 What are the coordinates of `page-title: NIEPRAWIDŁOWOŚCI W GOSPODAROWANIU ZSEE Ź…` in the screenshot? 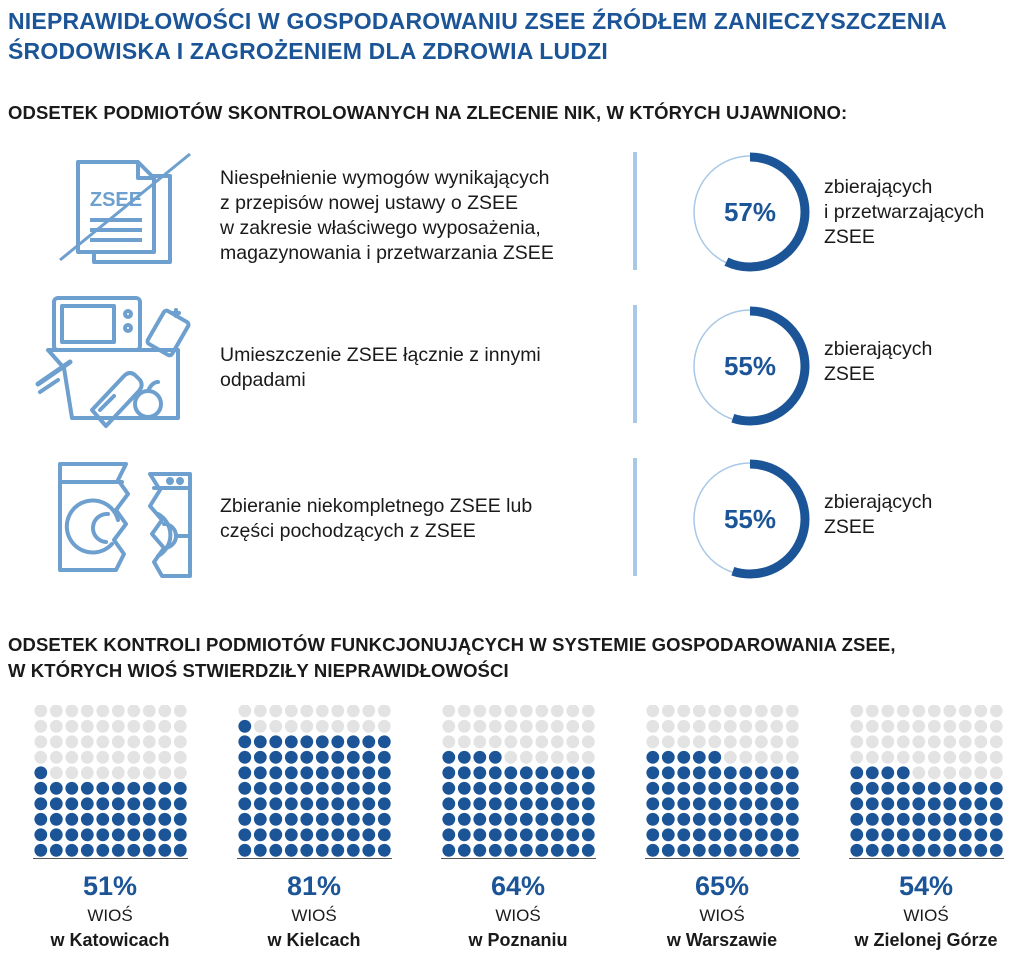 It's located at (508, 36).